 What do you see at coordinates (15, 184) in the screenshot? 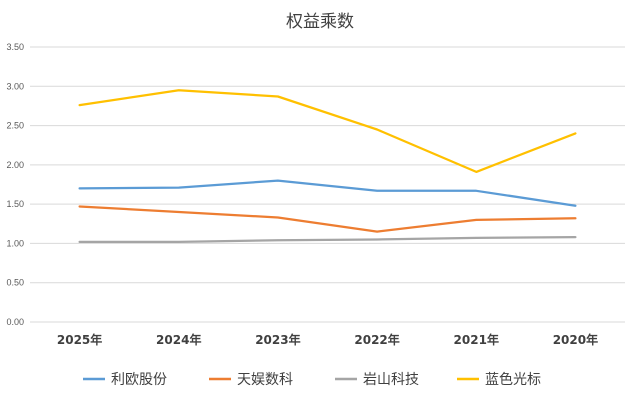
I see `y-axis-ticks: 0.00 0.50 1.00 1.50 2.00 2.50 3.00 3.50` at bounding box center [15, 184].